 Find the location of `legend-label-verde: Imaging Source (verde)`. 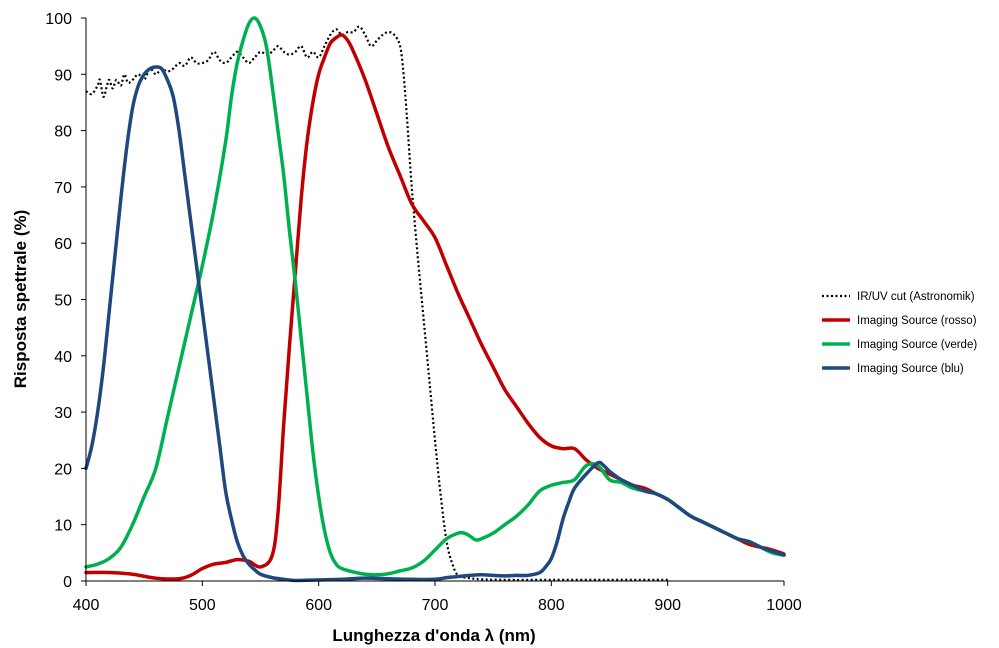

legend-label-verde: Imaging Source (verde) is located at coordinates (917, 345).